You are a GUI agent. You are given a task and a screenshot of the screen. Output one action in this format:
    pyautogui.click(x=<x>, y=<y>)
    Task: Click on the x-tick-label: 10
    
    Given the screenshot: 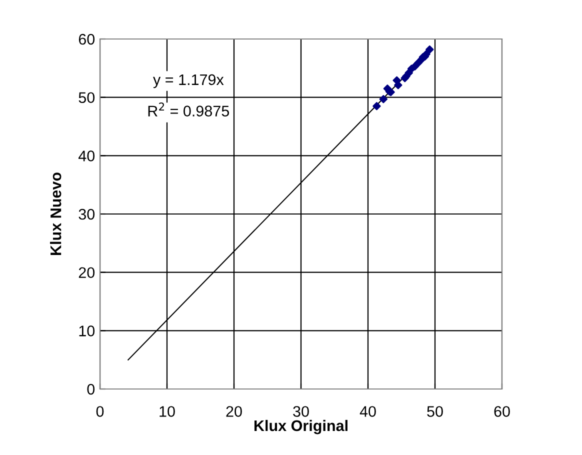 What is the action you would take?
    pyautogui.click(x=167, y=411)
    